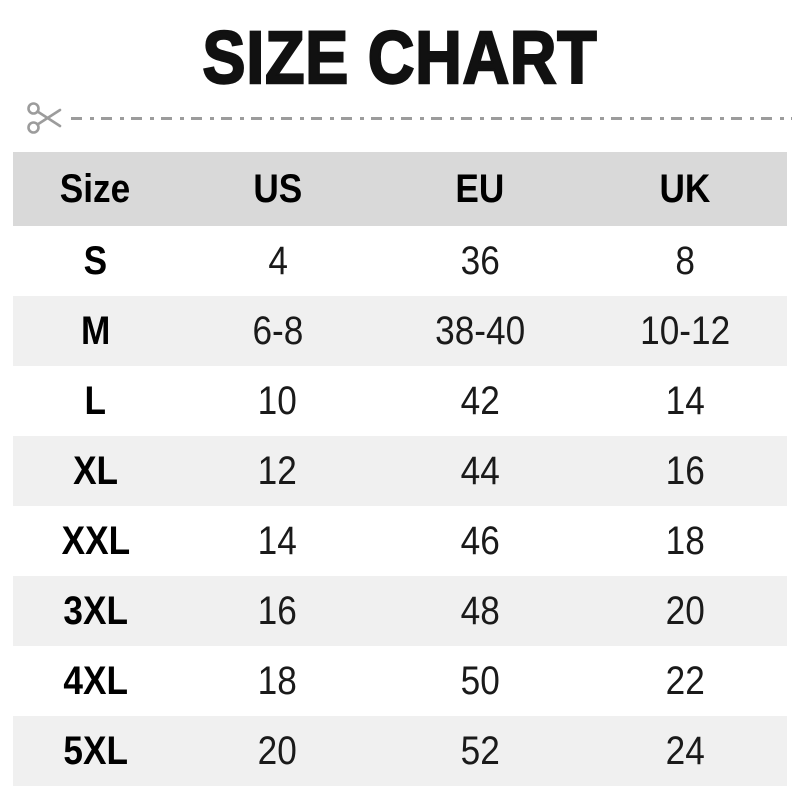 This screenshot has height=800, width=800. Describe the element at coordinates (399, 57) in the screenshot. I see `page-title-text: SIZE CHART` at that location.